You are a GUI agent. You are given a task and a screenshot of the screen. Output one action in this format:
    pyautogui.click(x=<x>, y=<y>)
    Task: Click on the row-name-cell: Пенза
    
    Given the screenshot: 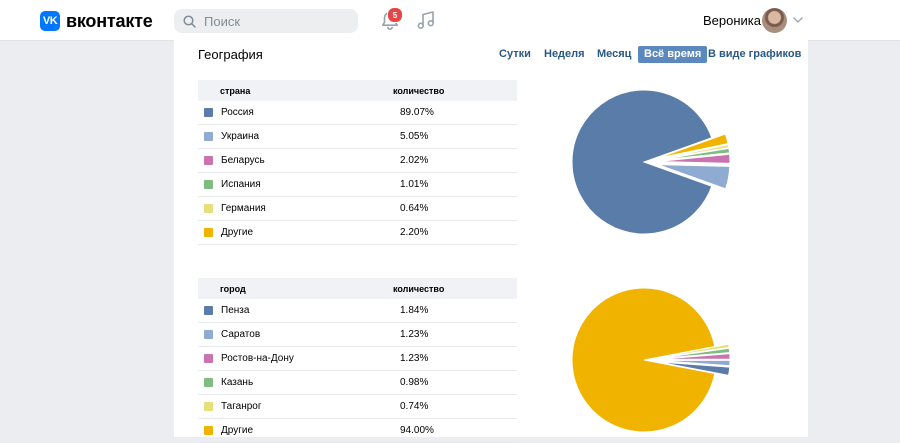 What is the action you would take?
    pyautogui.click(x=295, y=311)
    